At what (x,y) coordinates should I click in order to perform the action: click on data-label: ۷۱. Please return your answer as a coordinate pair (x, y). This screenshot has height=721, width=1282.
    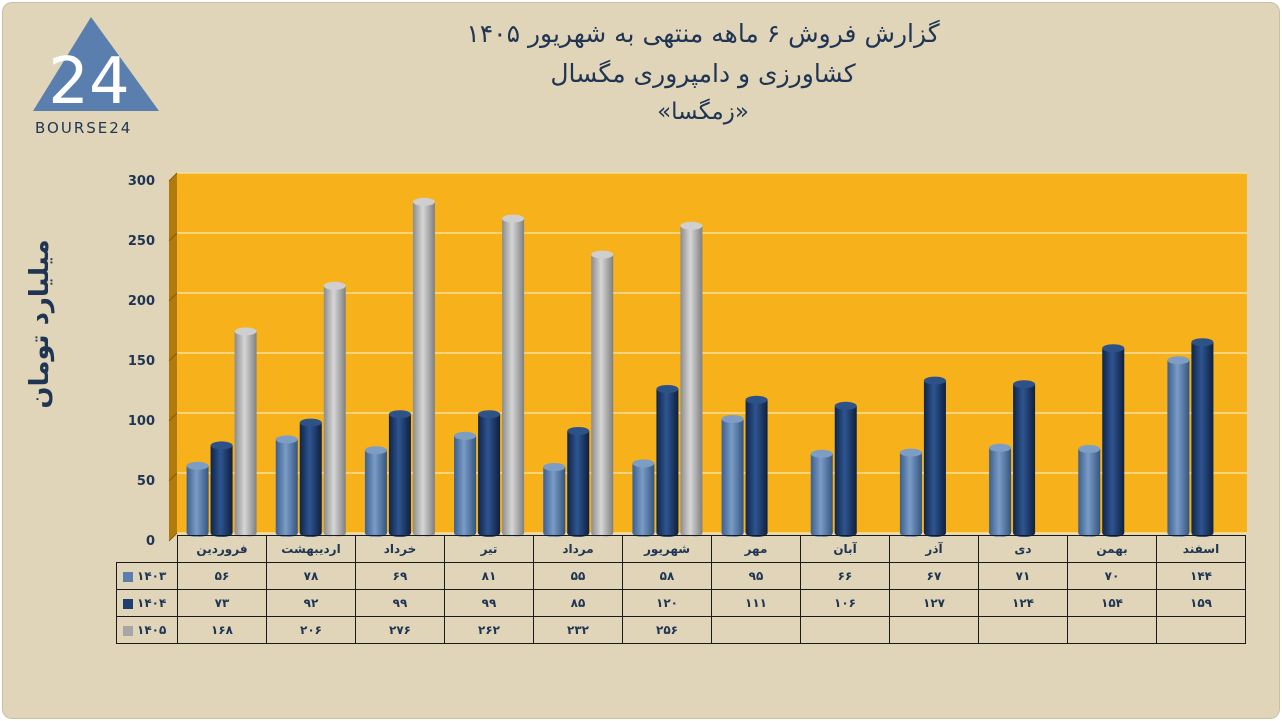
    Looking at the image, I should click on (1023, 576).